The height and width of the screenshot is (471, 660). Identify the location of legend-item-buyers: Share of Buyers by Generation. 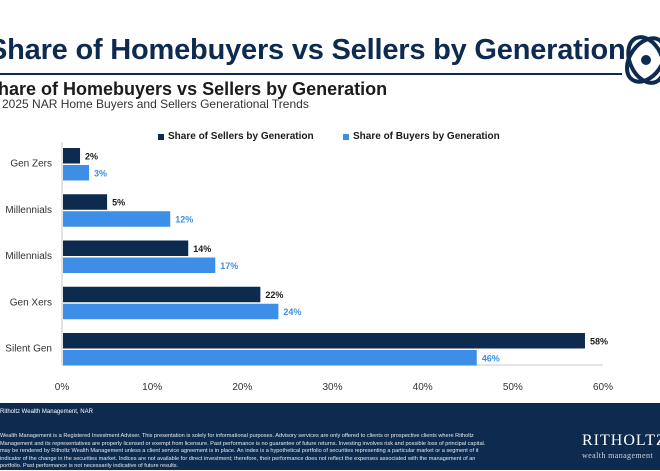
(421, 136).